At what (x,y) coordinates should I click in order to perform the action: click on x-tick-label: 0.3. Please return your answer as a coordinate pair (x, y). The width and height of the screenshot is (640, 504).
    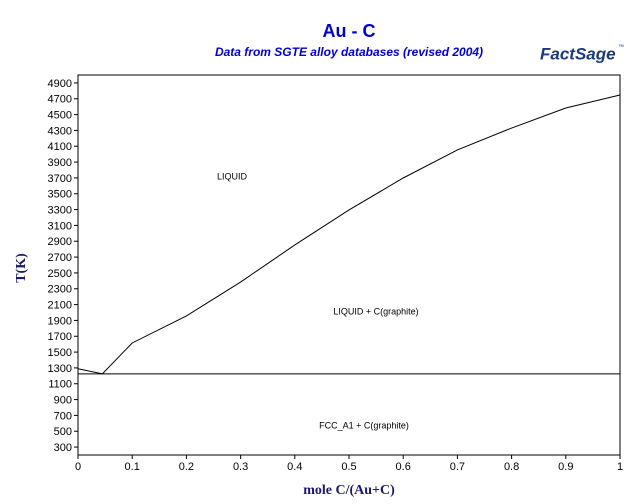
    Looking at the image, I should click on (240, 467).